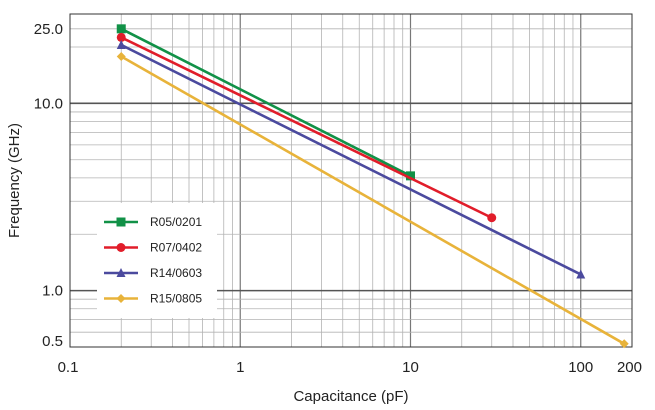  Describe the element at coordinates (350, 367) in the screenshot. I see `x-tick-labels: 0.1 1 10 100 200` at that location.